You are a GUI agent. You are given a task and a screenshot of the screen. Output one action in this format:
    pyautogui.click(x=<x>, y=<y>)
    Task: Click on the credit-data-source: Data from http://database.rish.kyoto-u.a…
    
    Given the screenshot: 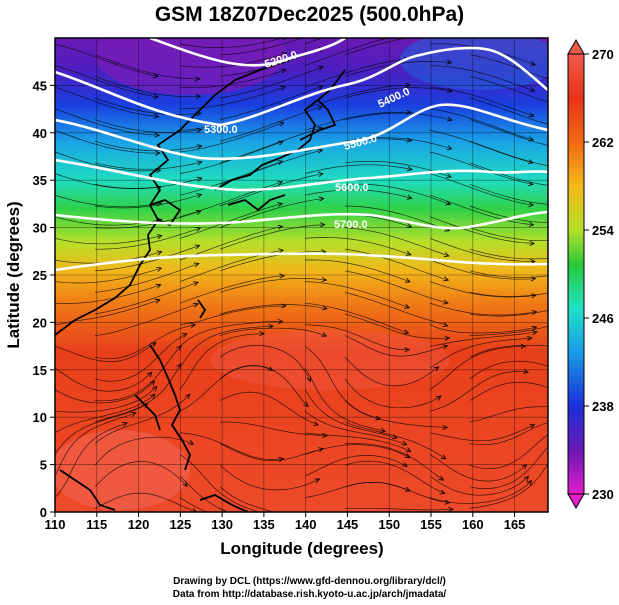 What is the action you would take?
    pyautogui.click(x=309, y=594)
    